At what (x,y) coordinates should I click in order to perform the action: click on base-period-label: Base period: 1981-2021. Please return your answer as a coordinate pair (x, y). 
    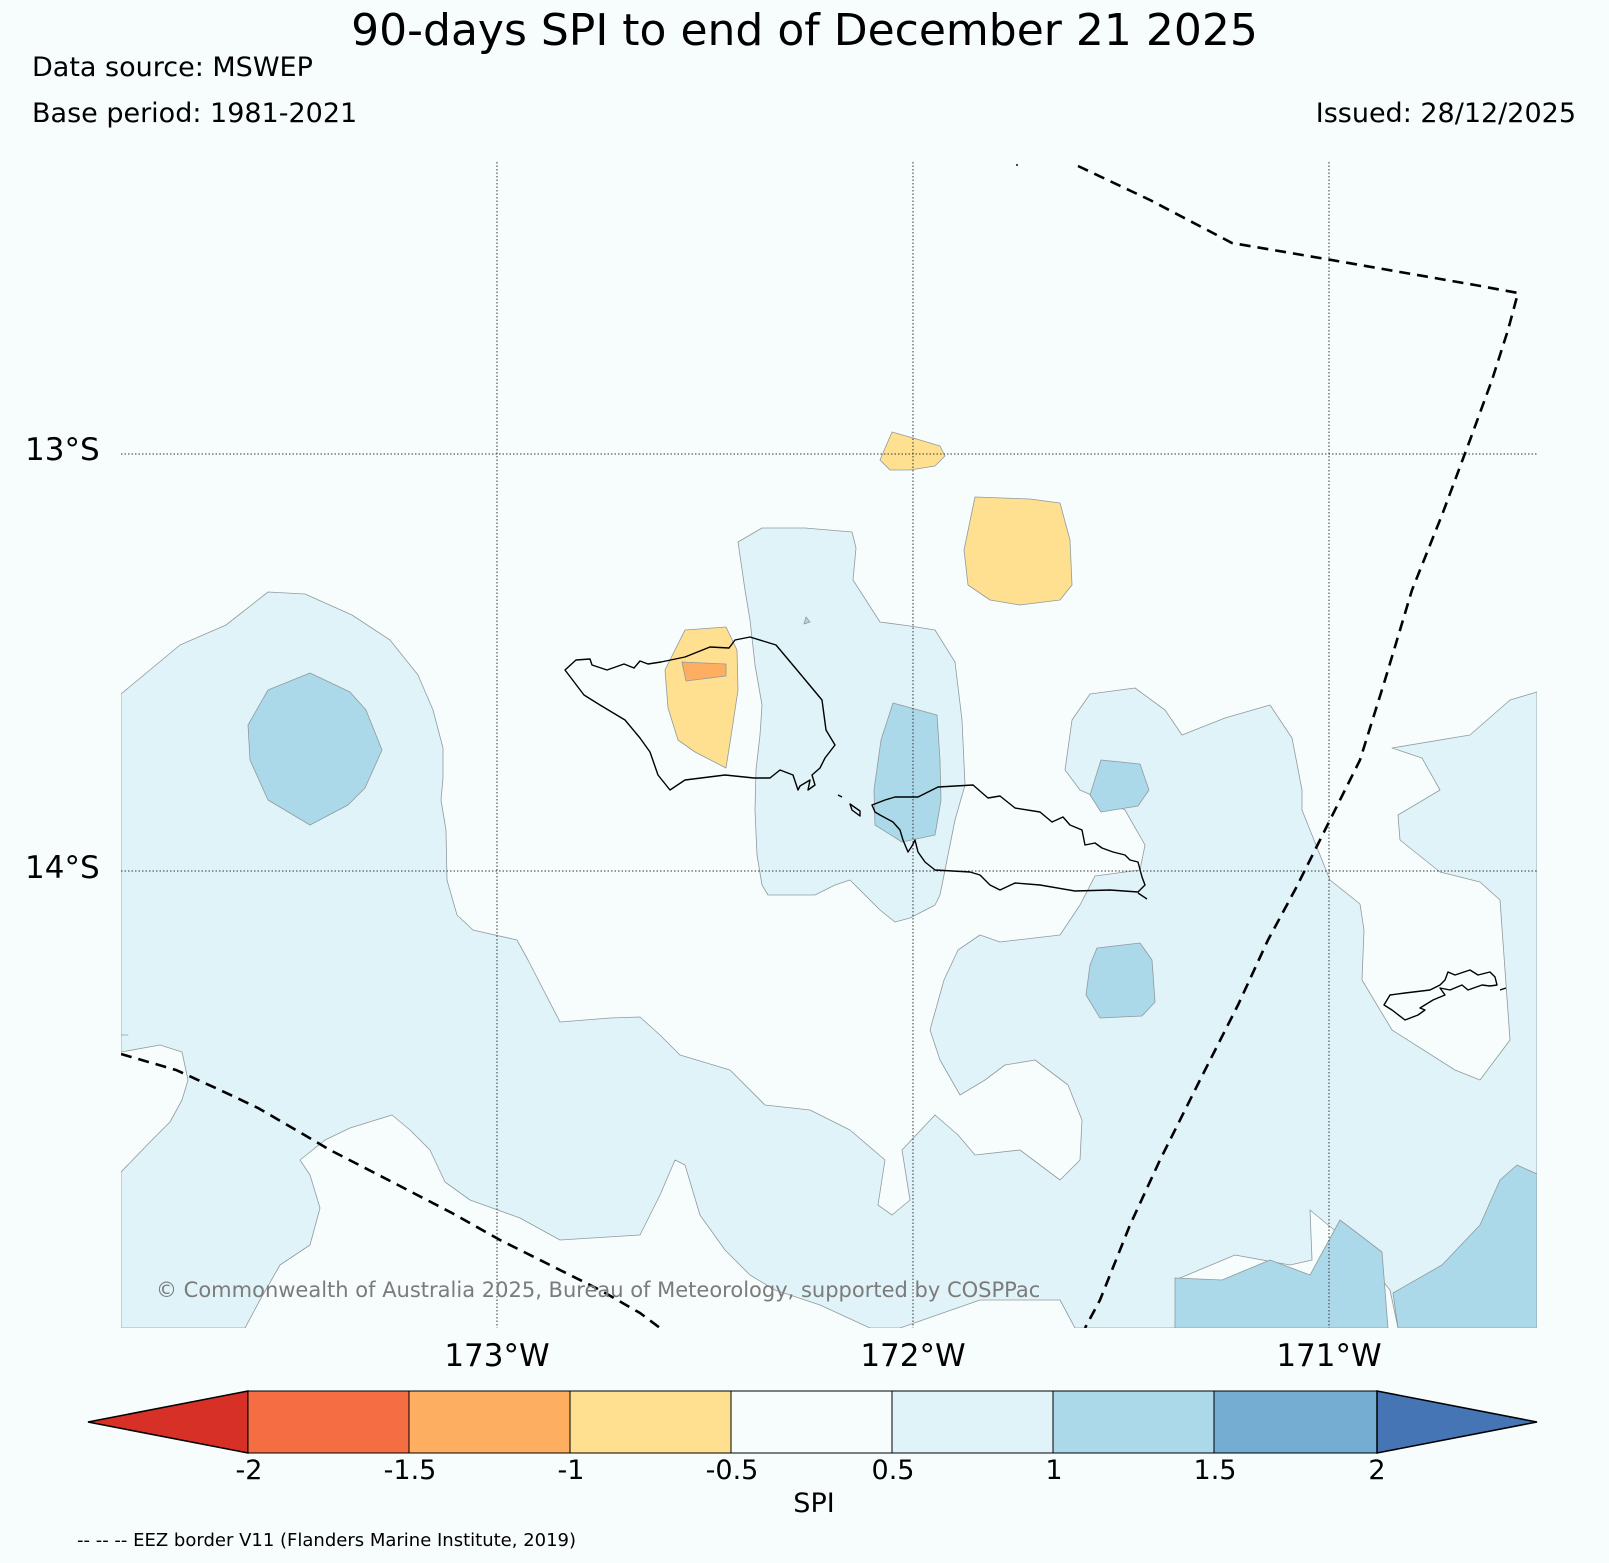
    Looking at the image, I should click on (195, 113).